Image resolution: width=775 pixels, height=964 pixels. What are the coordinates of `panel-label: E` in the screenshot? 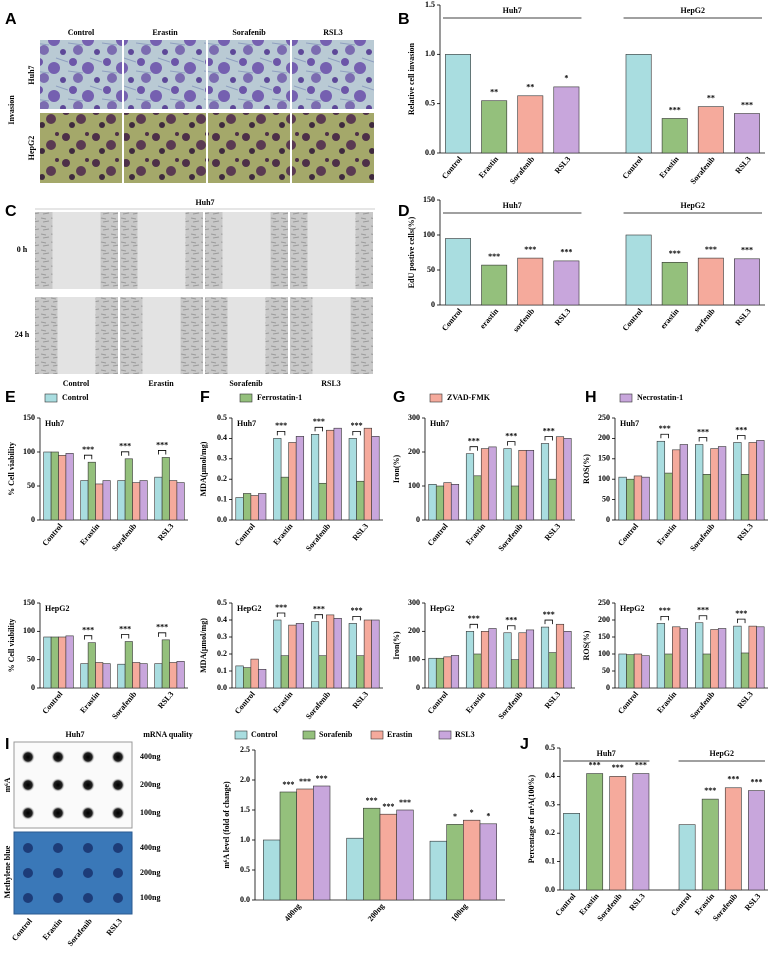 It's located at (10, 397).